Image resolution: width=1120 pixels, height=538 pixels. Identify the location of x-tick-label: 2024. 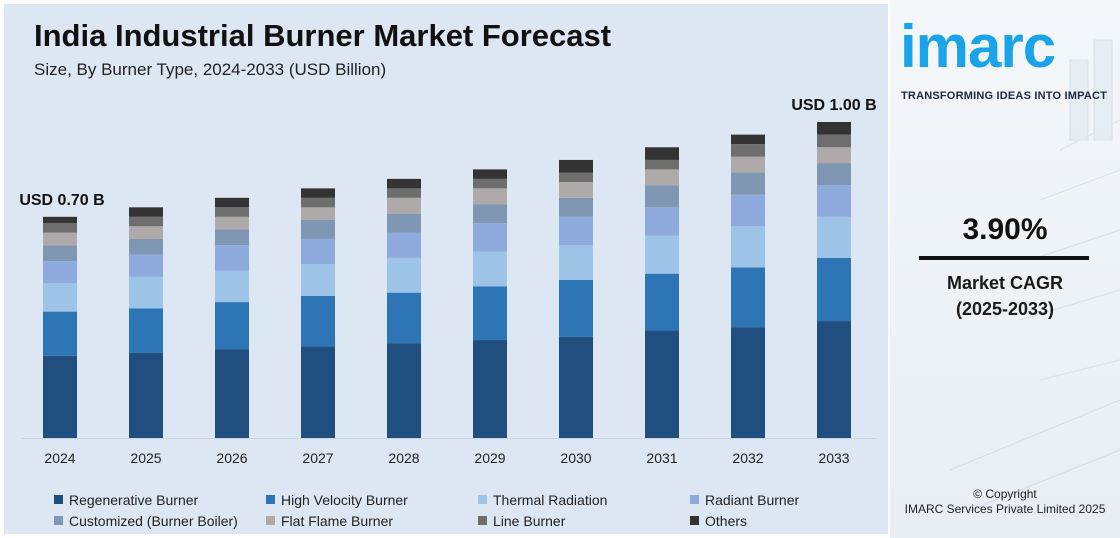
(59, 458).